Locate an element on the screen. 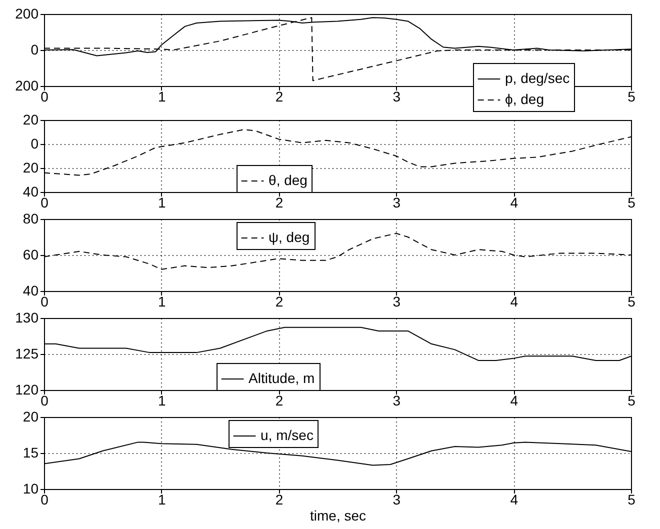 The image size is (660, 529). y-tick-label: 130 is located at coordinates (27, 318).